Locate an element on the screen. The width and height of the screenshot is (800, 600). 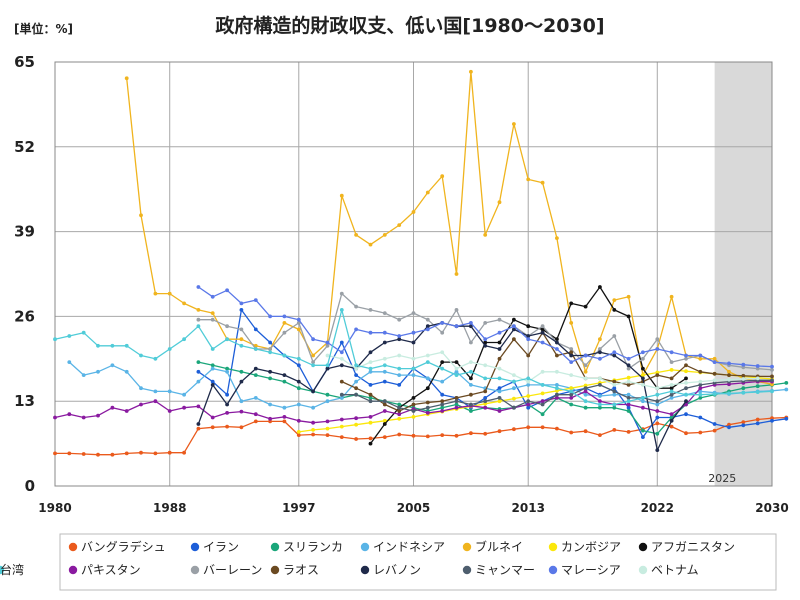
legend-label: レバノン is located at coordinates (397, 570).